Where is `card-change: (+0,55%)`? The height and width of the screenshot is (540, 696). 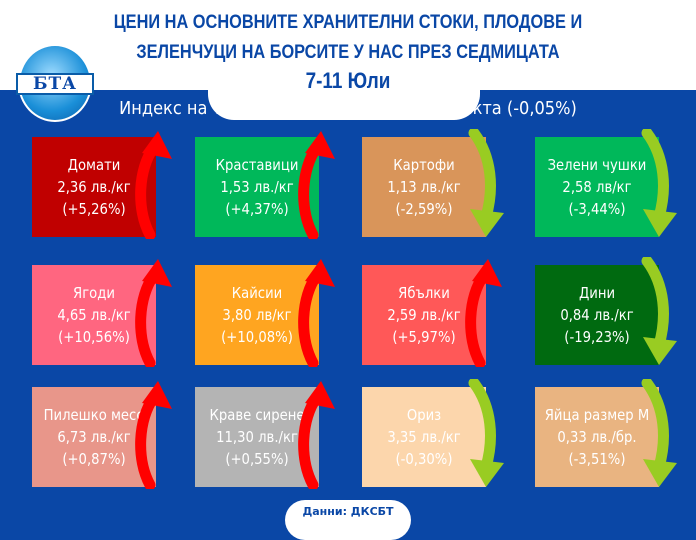
card-change: (+0,55%) is located at coordinates (257, 459).